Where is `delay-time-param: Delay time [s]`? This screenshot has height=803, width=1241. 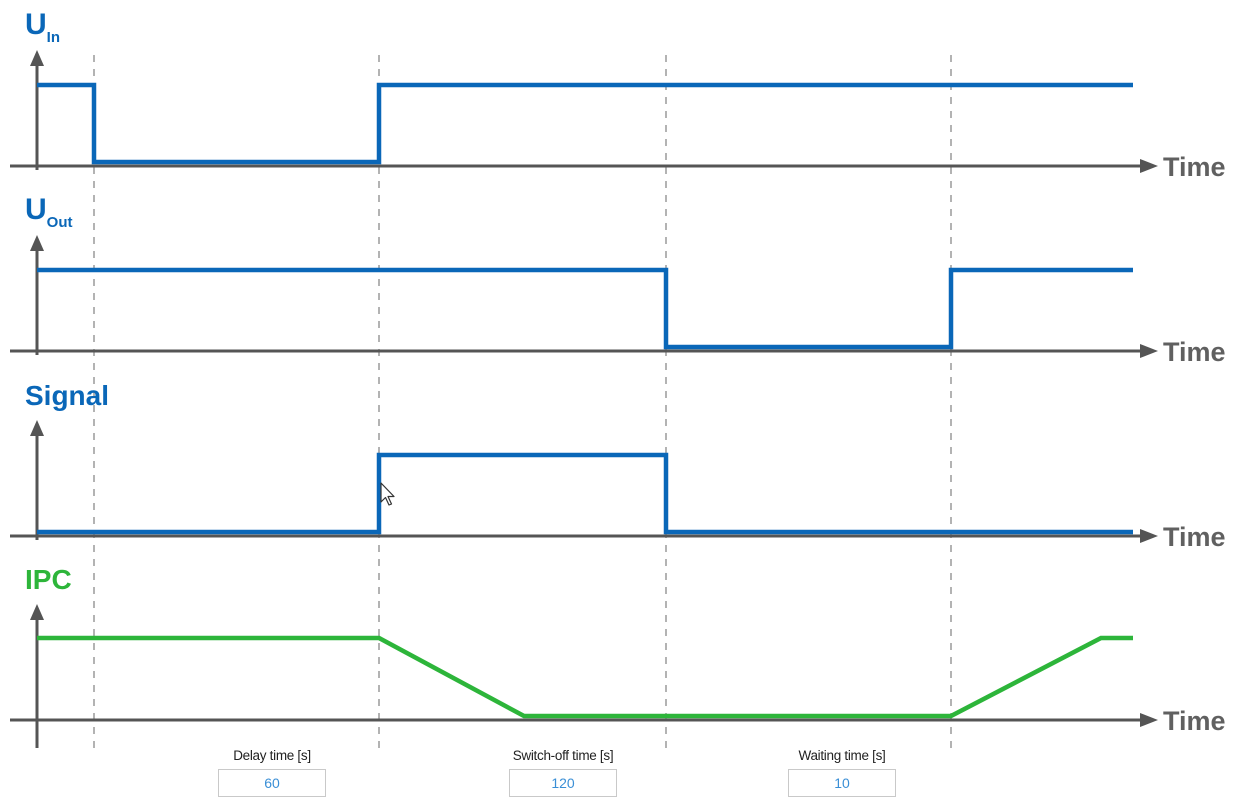
delay-time-param: Delay time [s] is located at coordinates (272, 772).